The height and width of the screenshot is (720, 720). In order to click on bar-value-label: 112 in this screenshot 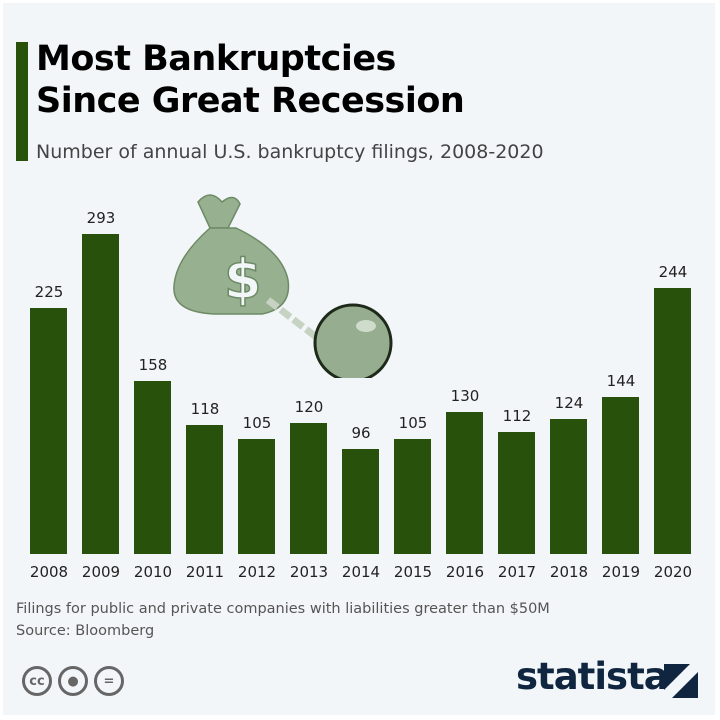, I will do `click(517, 416)`.